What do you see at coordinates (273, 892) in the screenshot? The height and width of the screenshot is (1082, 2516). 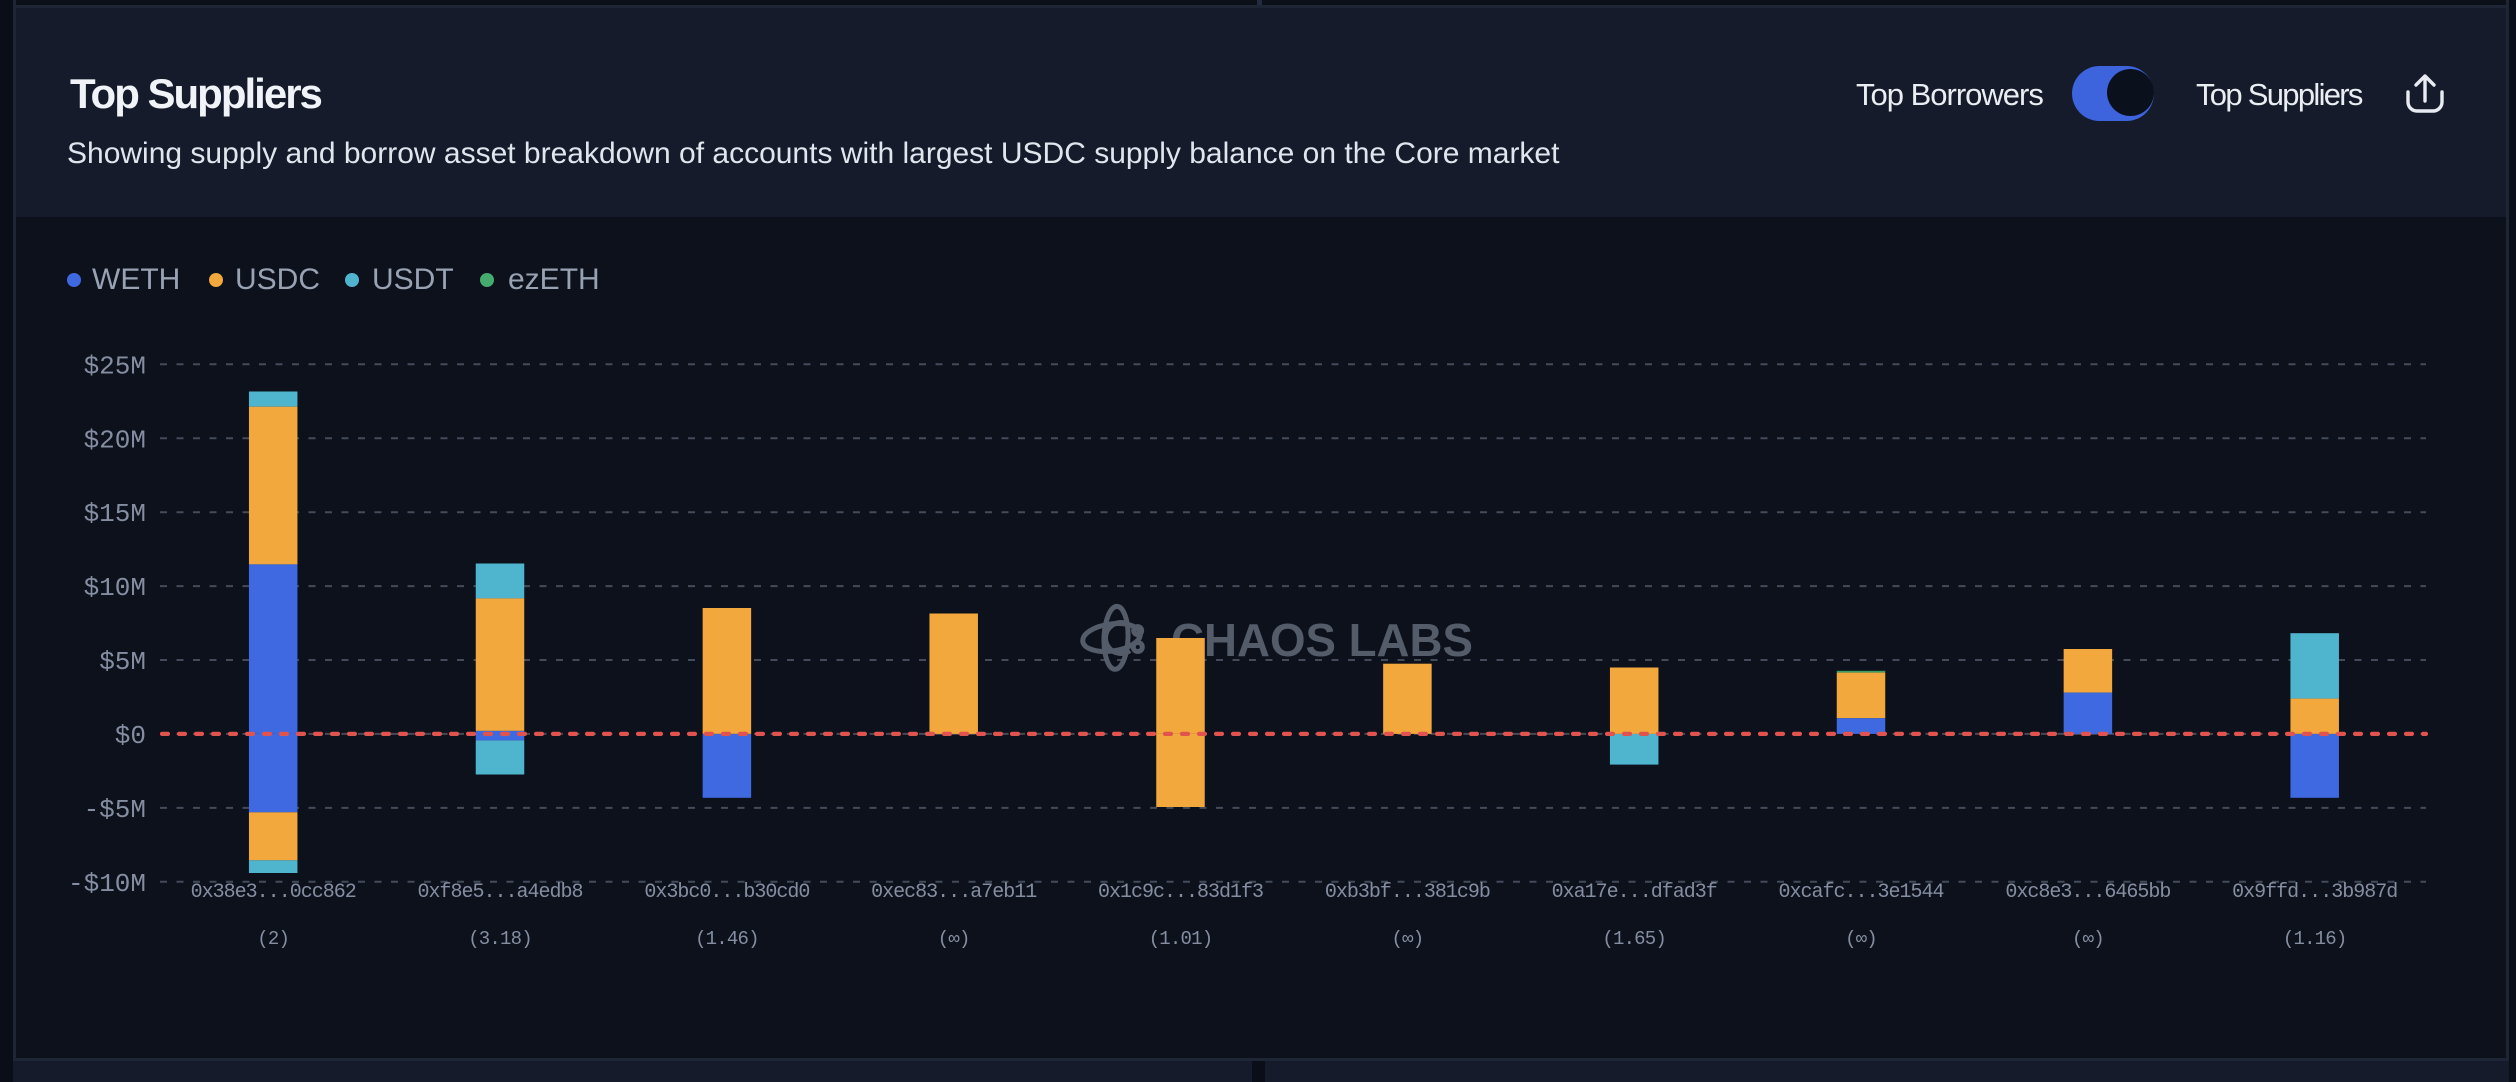 I see `svg-text: 0x38e3...0cc862` at bounding box center [273, 892].